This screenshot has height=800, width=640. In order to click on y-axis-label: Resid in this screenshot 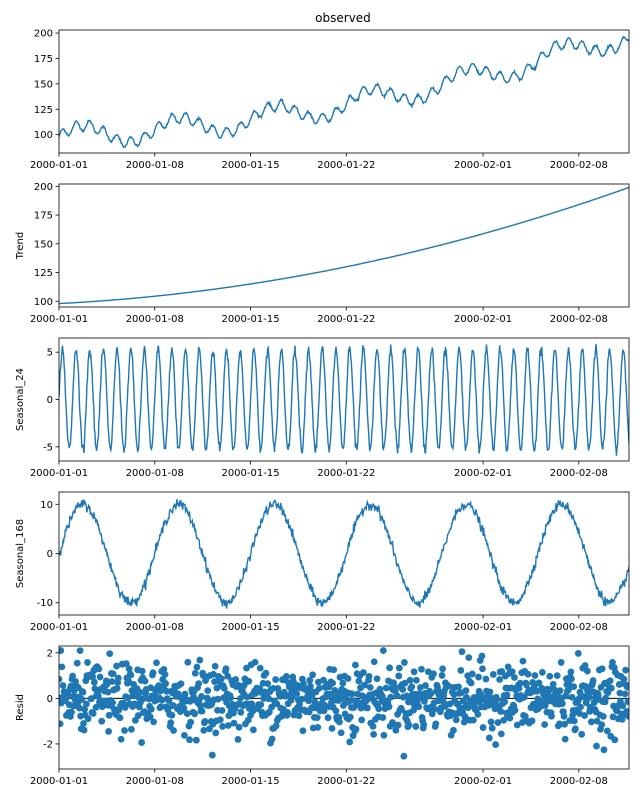, I will do `click(20, 707)`.